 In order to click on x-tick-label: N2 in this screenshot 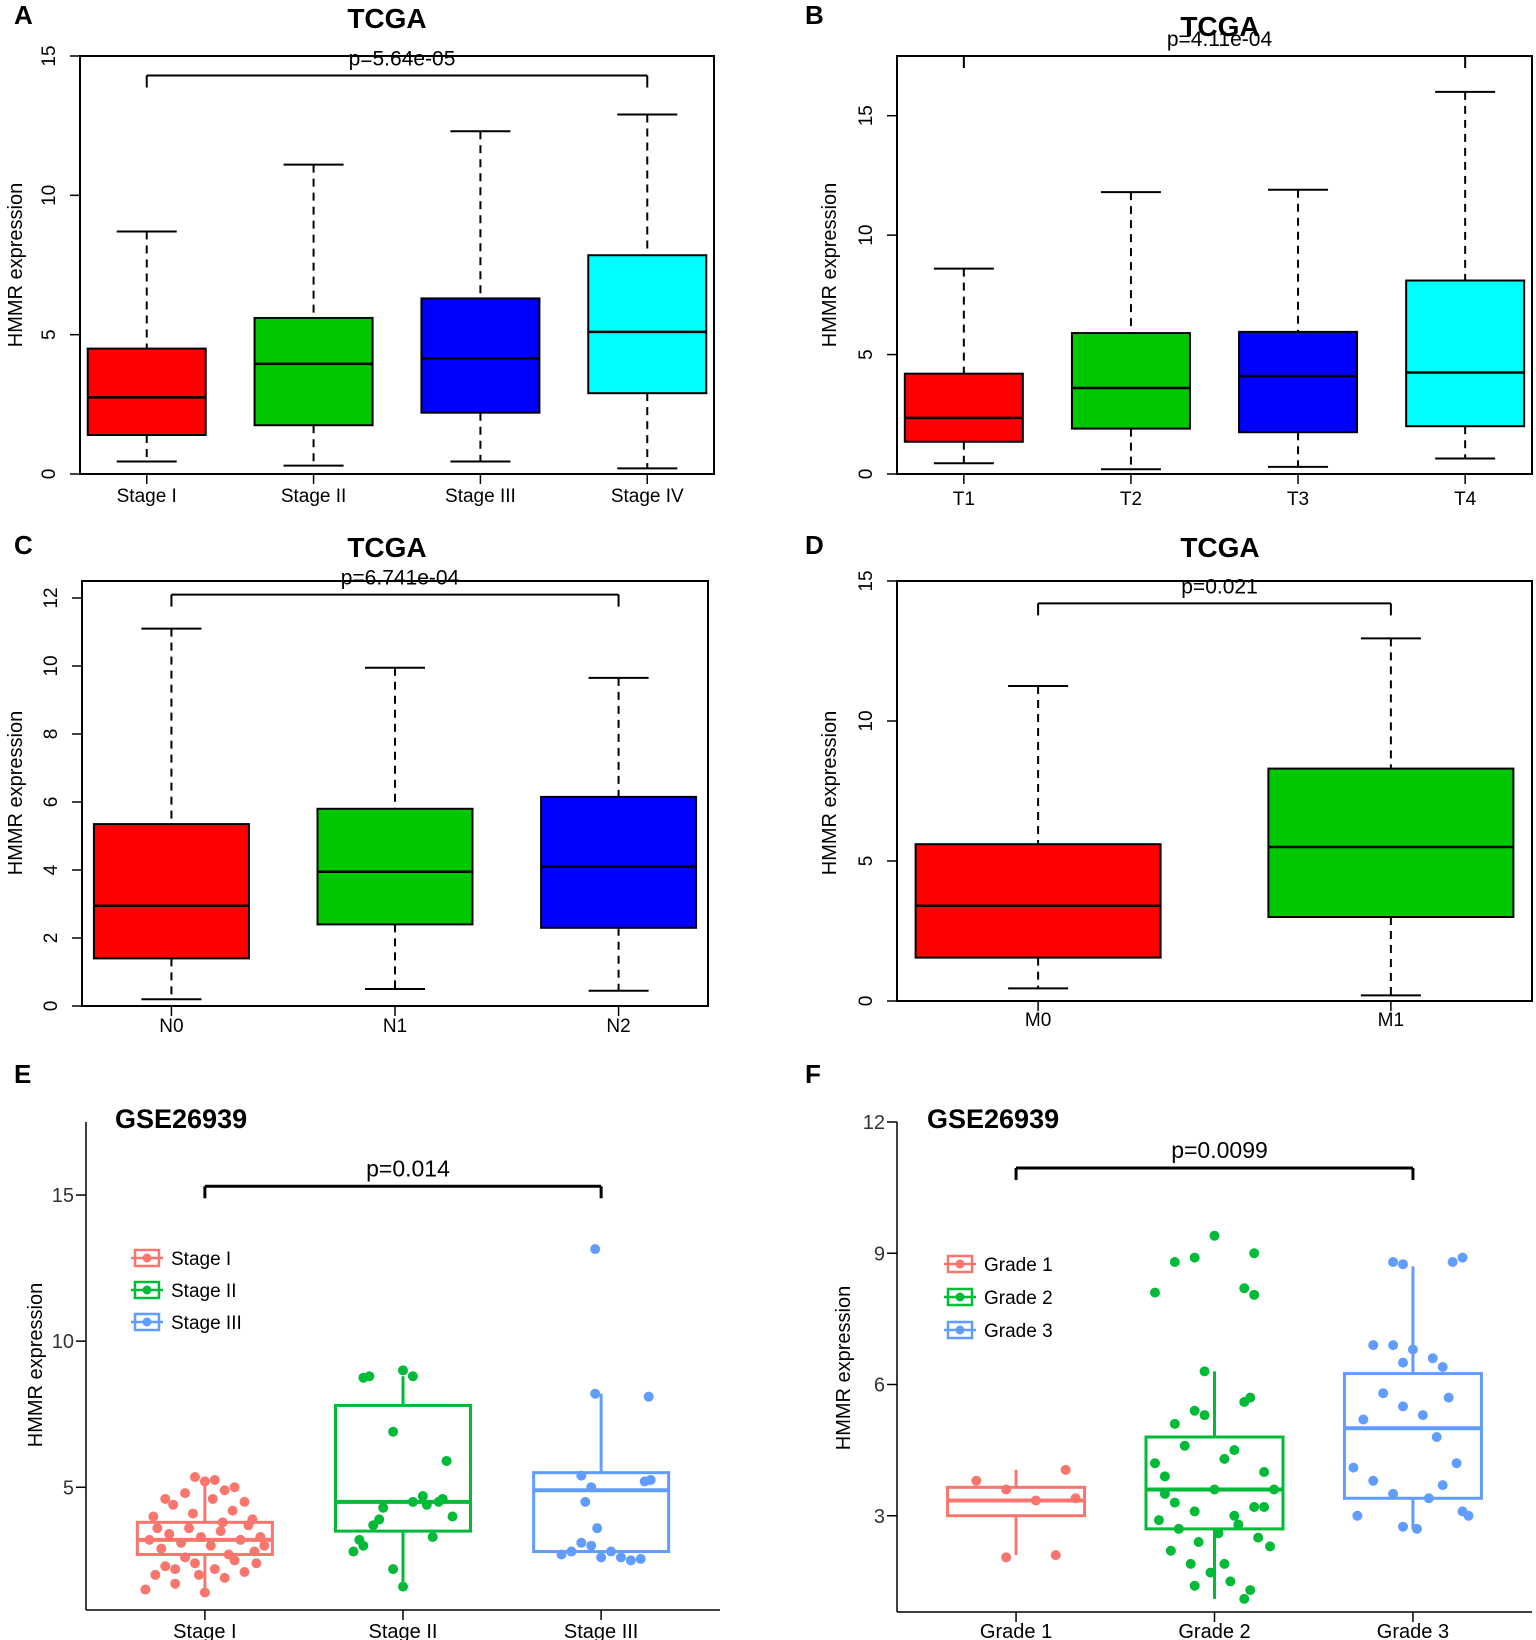, I will do `click(618, 1026)`.